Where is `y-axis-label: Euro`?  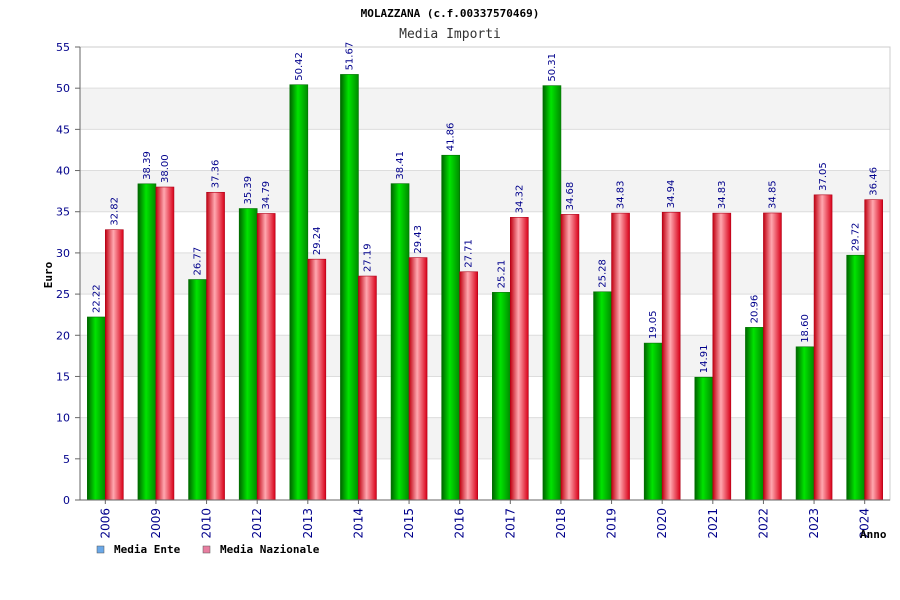 y-axis-label: Euro is located at coordinates (48, 274).